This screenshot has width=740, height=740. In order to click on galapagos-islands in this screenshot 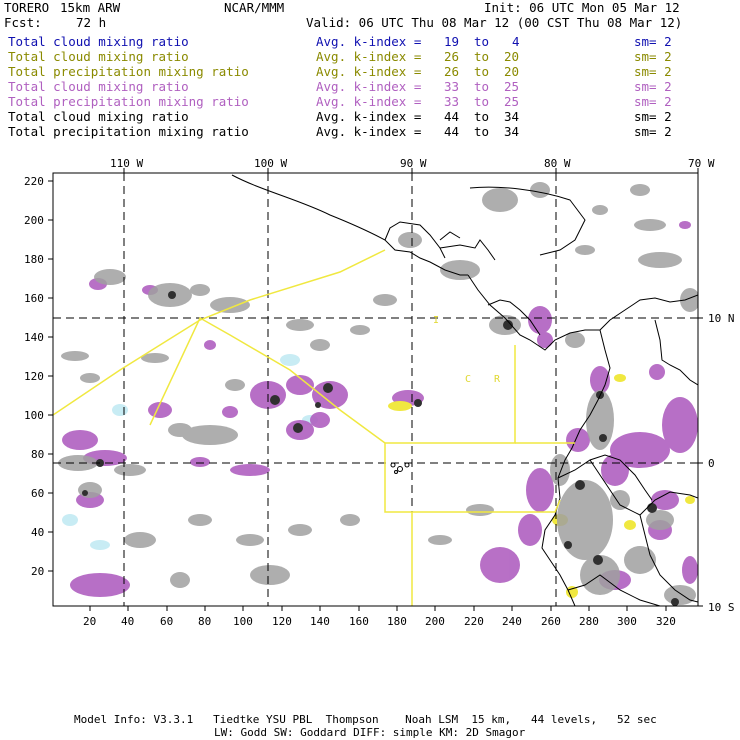, I will do `click(400, 468)`.